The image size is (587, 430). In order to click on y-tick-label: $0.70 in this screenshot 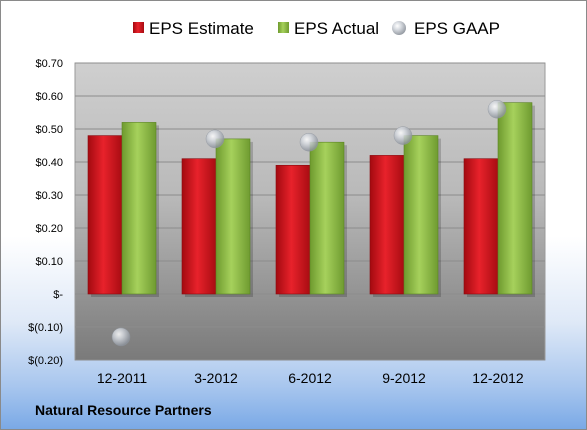, I will do `click(49, 64)`.